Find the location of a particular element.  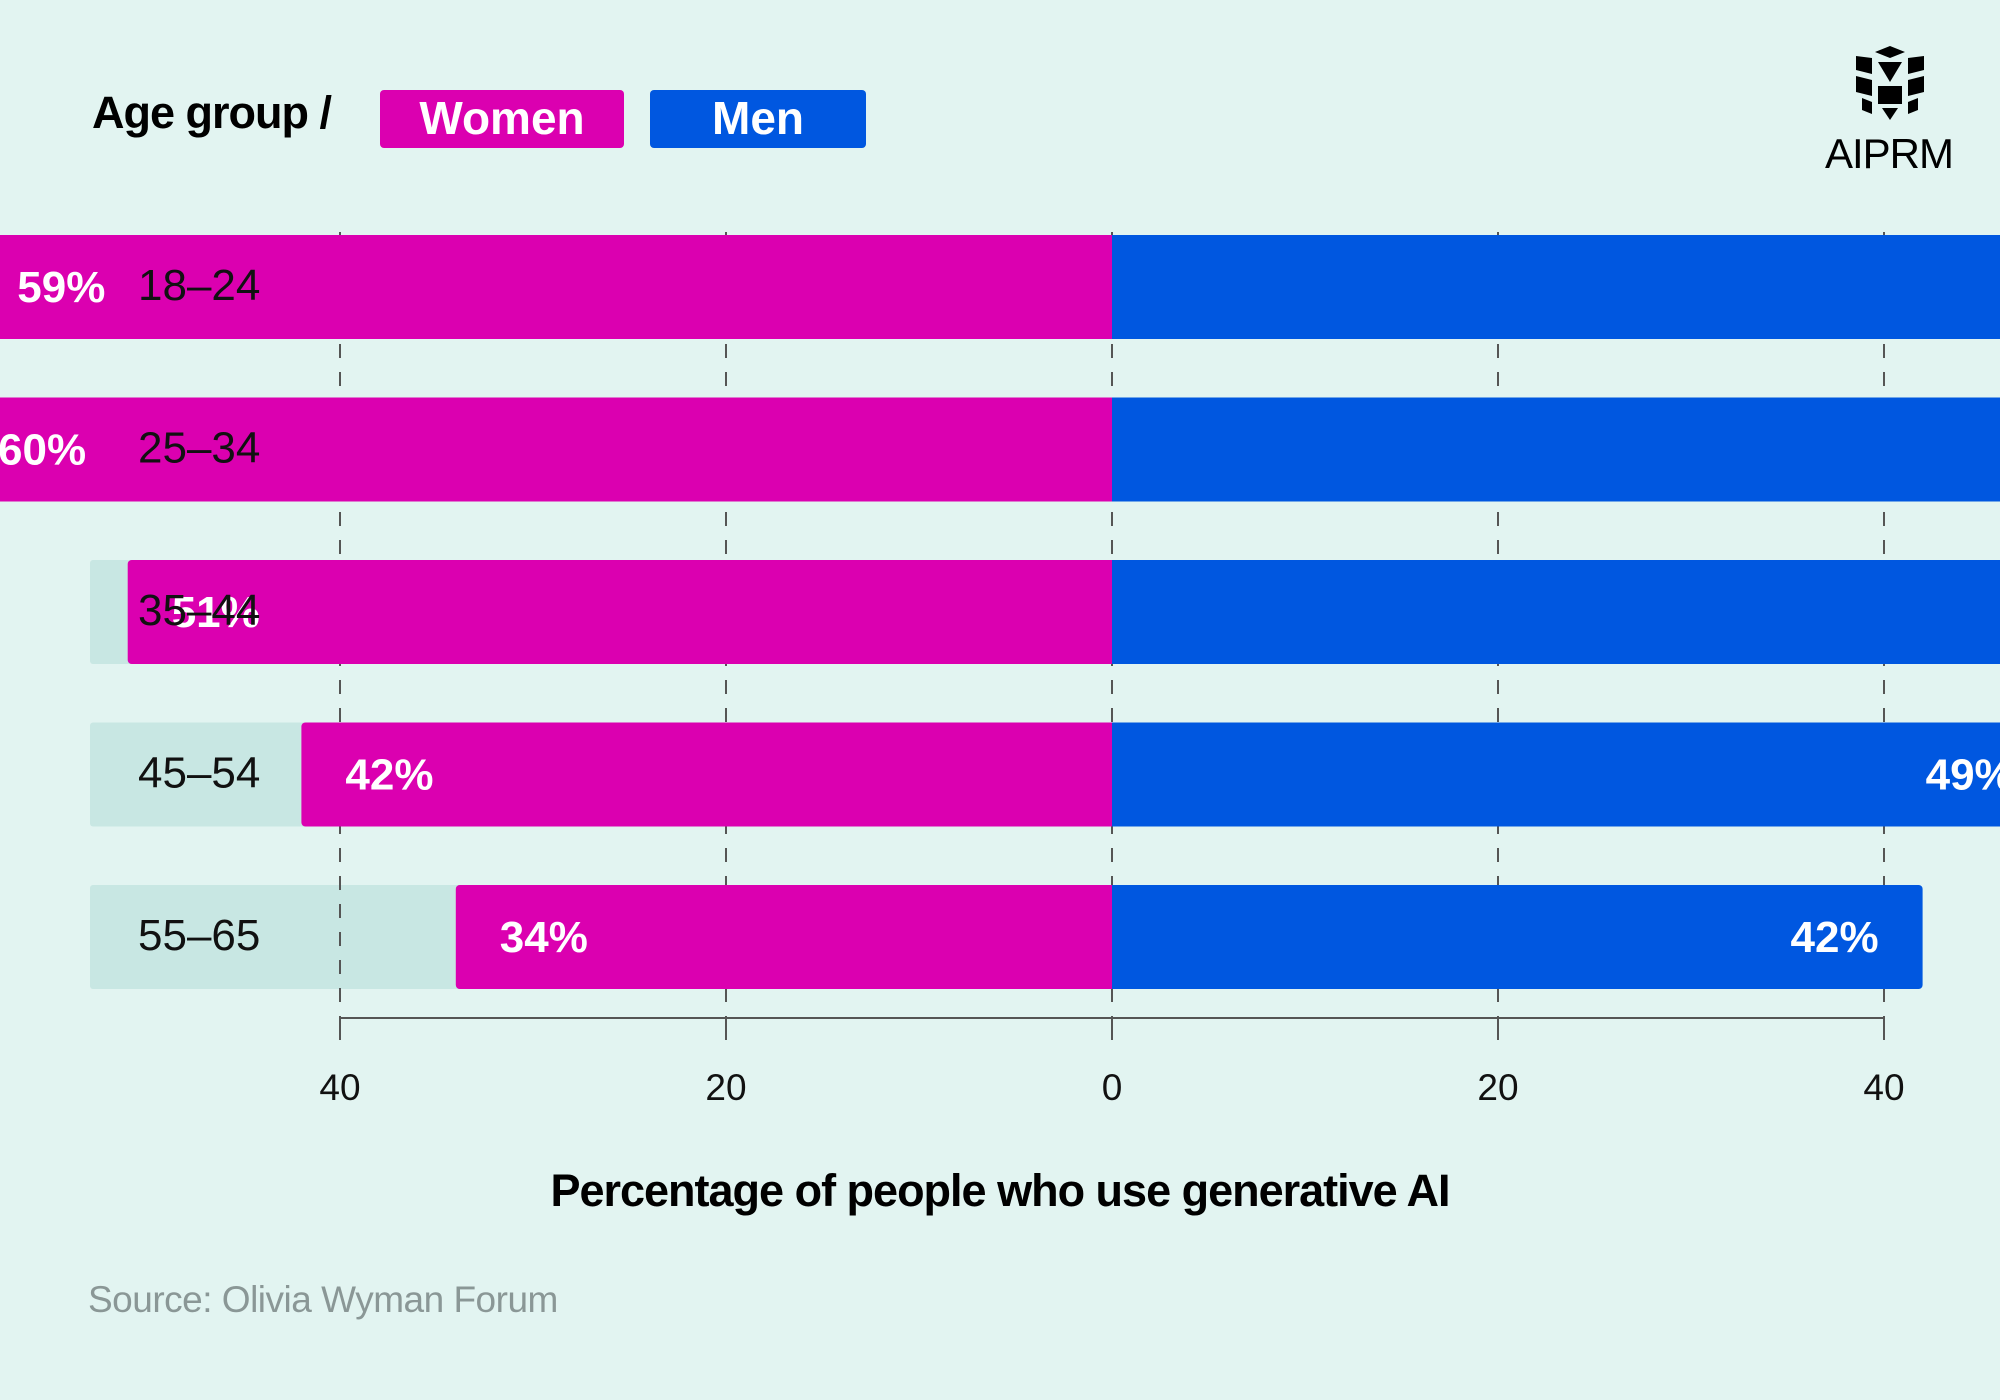

bar-men-label: 49% is located at coordinates (1963, 775).